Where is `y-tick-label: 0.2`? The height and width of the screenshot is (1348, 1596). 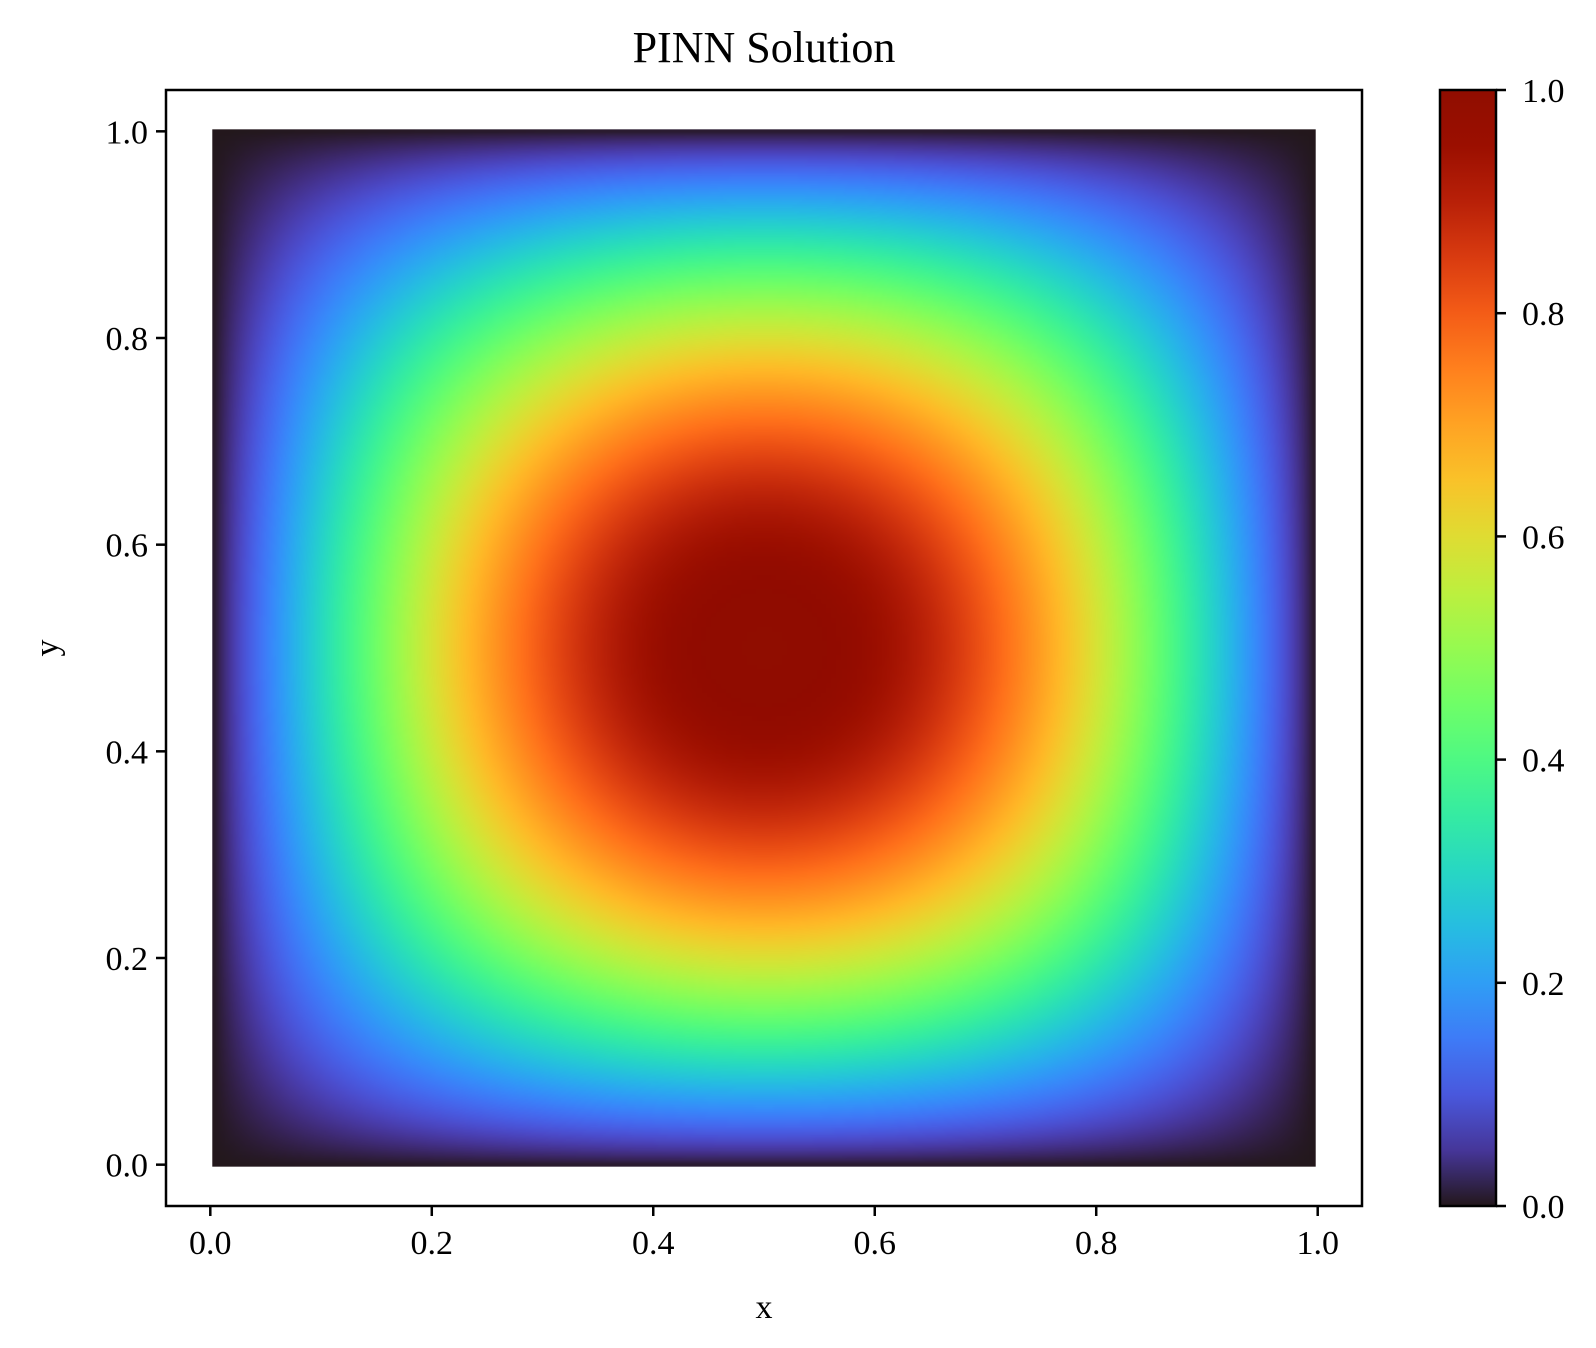
y-tick-label: 0.2 is located at coordinates (127, 959).